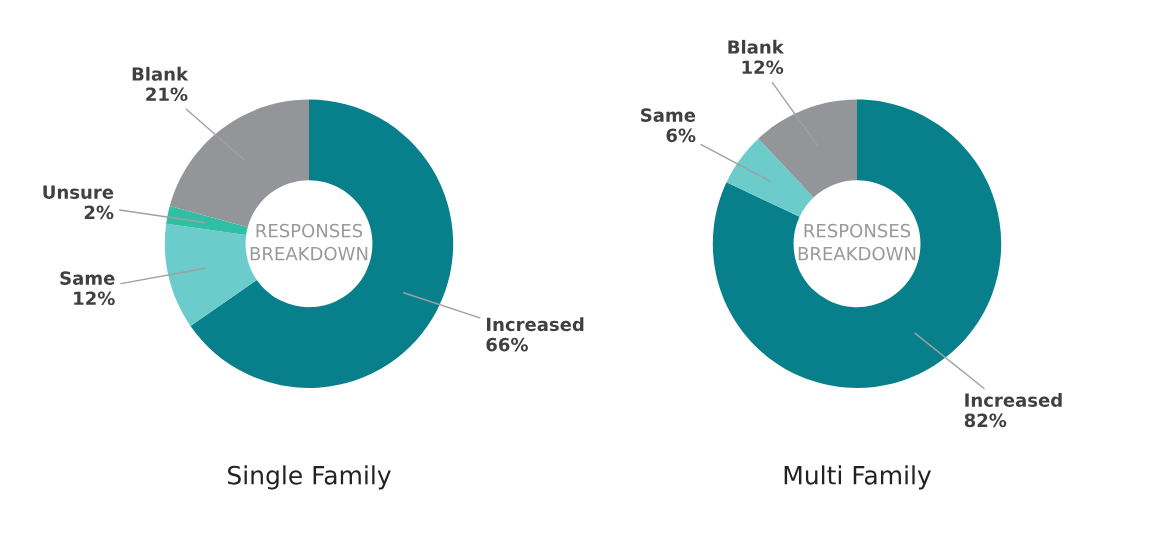 The height and width of the screenshot is (554, 1166). I want to click on data-label: 2%, so click(99, 212).